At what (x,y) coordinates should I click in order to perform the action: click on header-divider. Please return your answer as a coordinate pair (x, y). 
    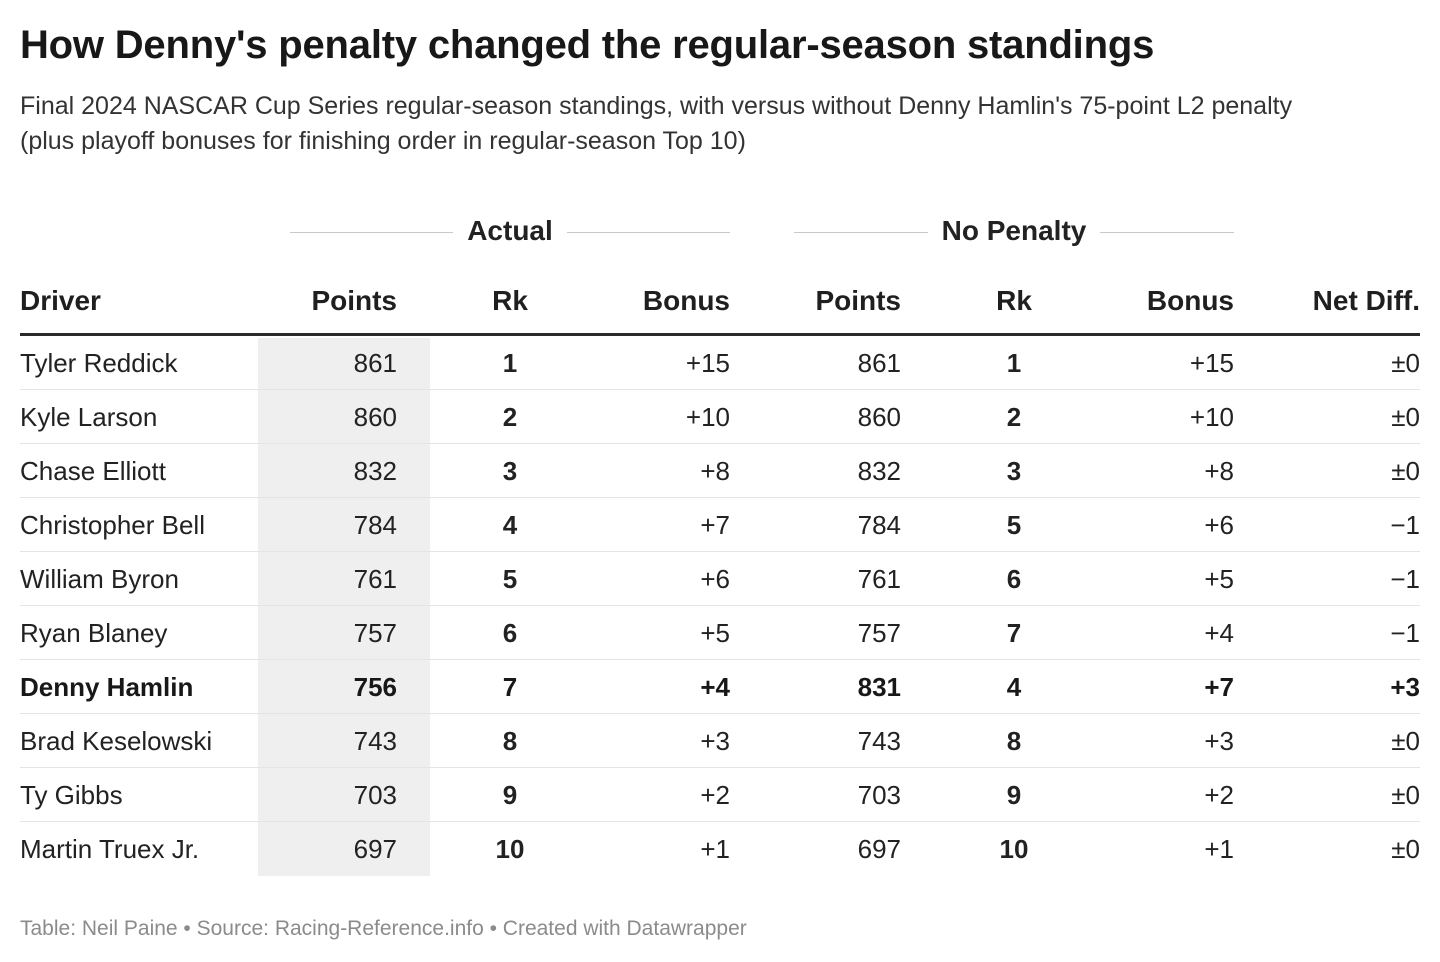
    Looking at the image, I should click on (720, 334).